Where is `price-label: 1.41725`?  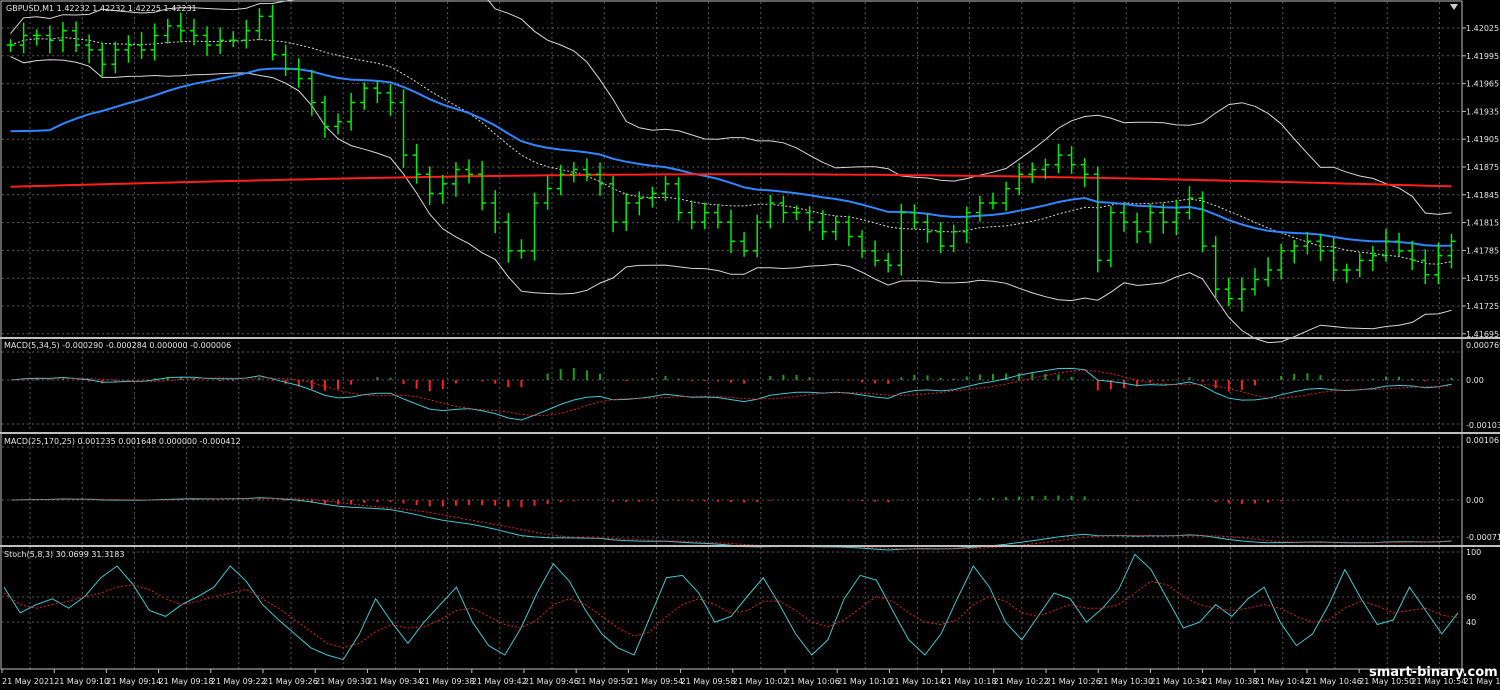
price-label: 1.41725 is located at coordinates (1482, 306).